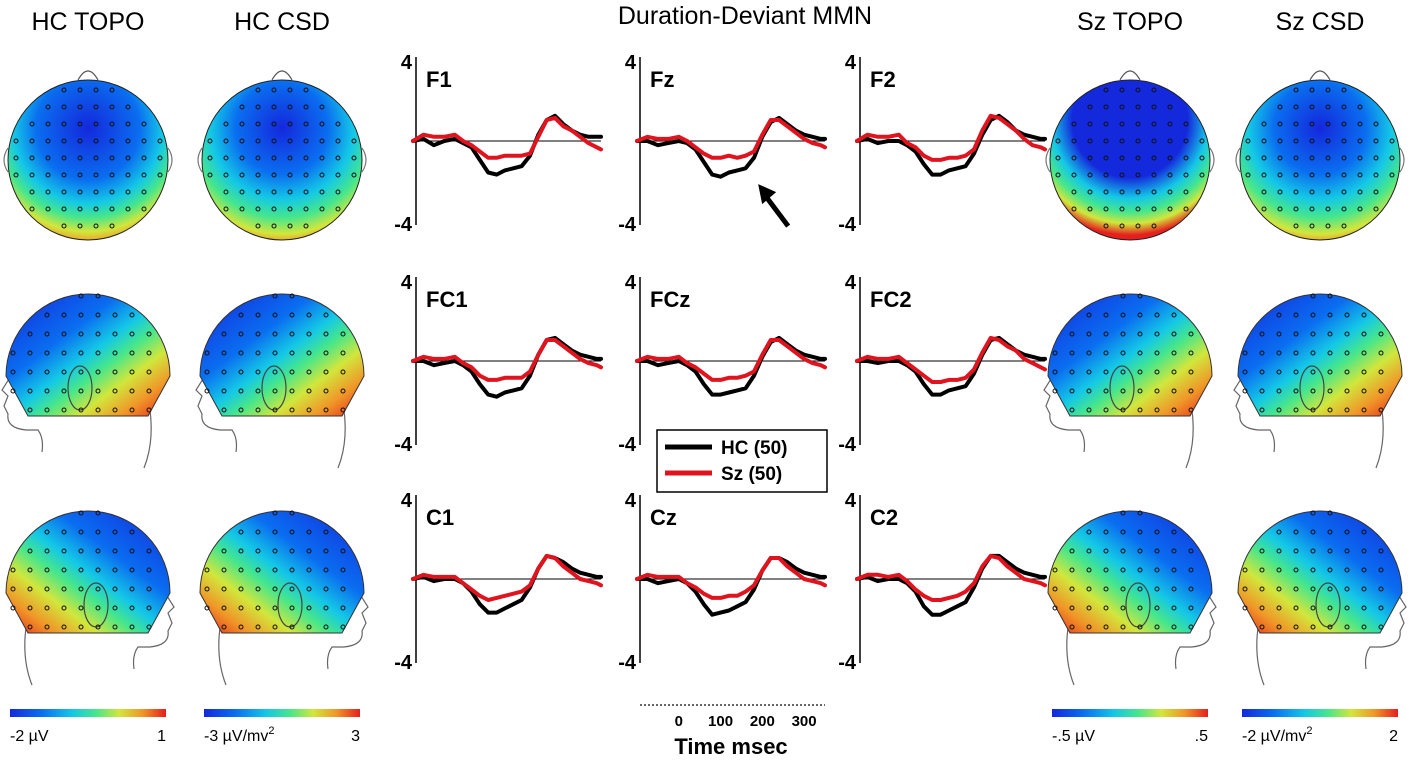 Image resolution: width=1417 pixels, height=761 pixels. Describe the element at coordinates (29, 736) in the screenshot. I see `colorbar-min-label: -2 µV` at that location.